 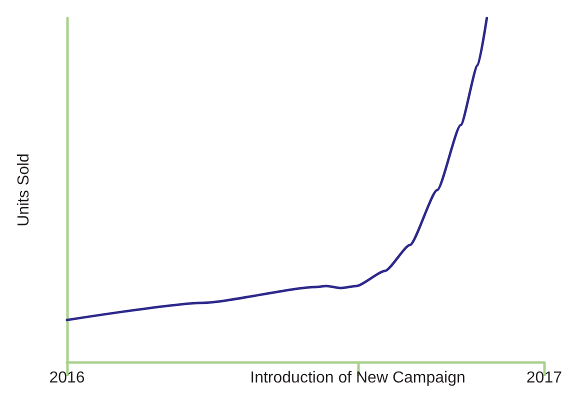 I want to click on x-tick-label: Introduction of New Campaign, so click(x=358, y=378).